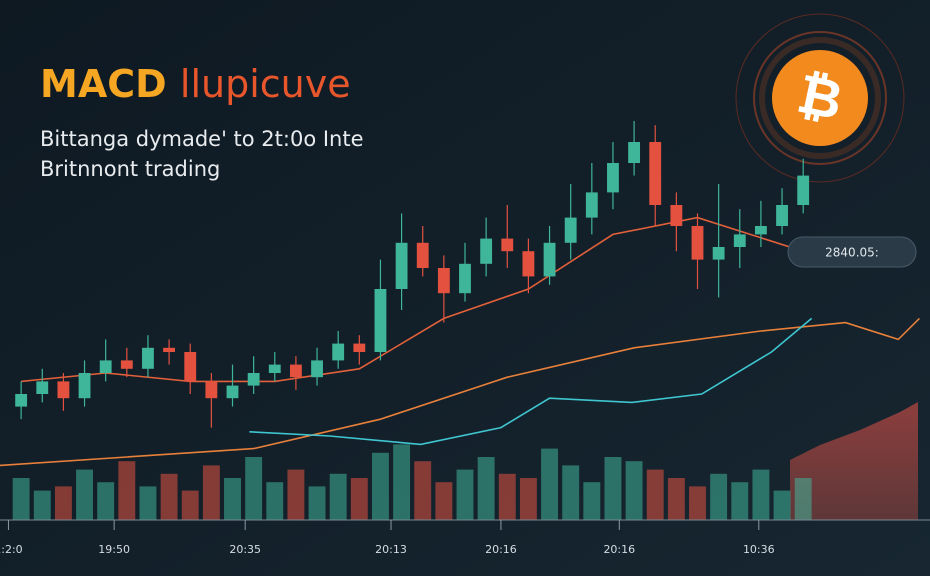 The height and width of the screenshot is (576, 930). Describe the element at coordinates (265, 84) in the screenshot. I see `title-accent: llupicuve` at that location.